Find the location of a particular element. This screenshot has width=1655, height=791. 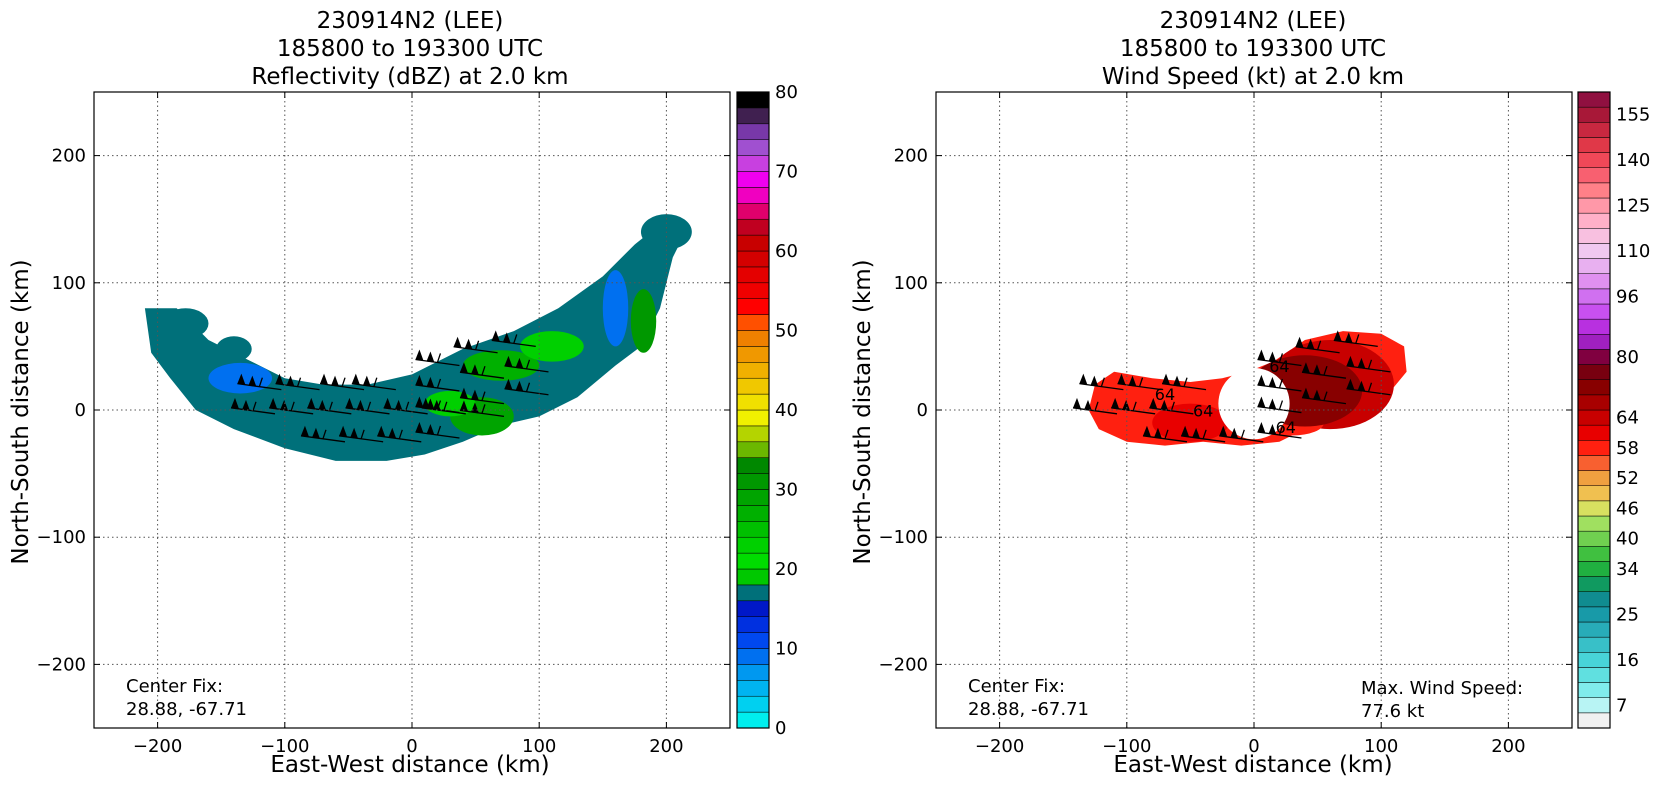

x-axis-label: East-West distance (km) is located at coordinates (1252, 765).